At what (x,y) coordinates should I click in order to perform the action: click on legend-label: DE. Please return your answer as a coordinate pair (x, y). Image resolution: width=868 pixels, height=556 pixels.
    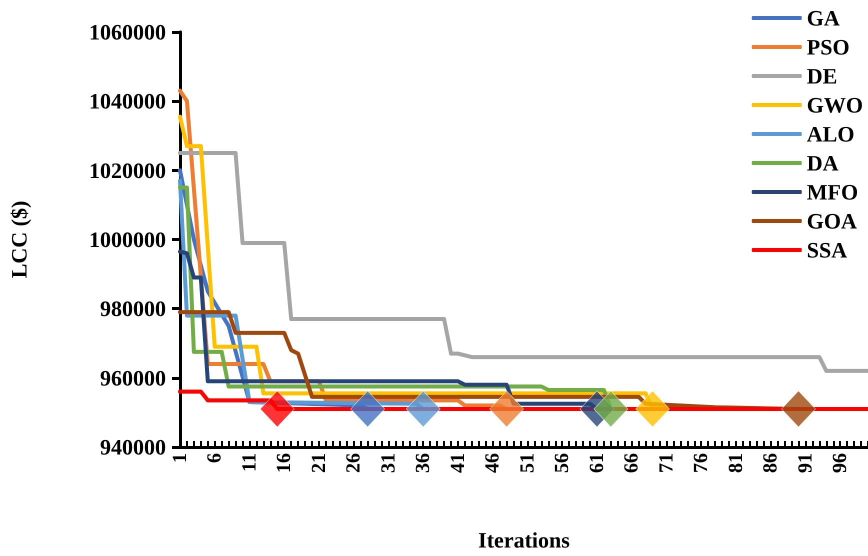
    Looking at the image, I should click on (822, 76).